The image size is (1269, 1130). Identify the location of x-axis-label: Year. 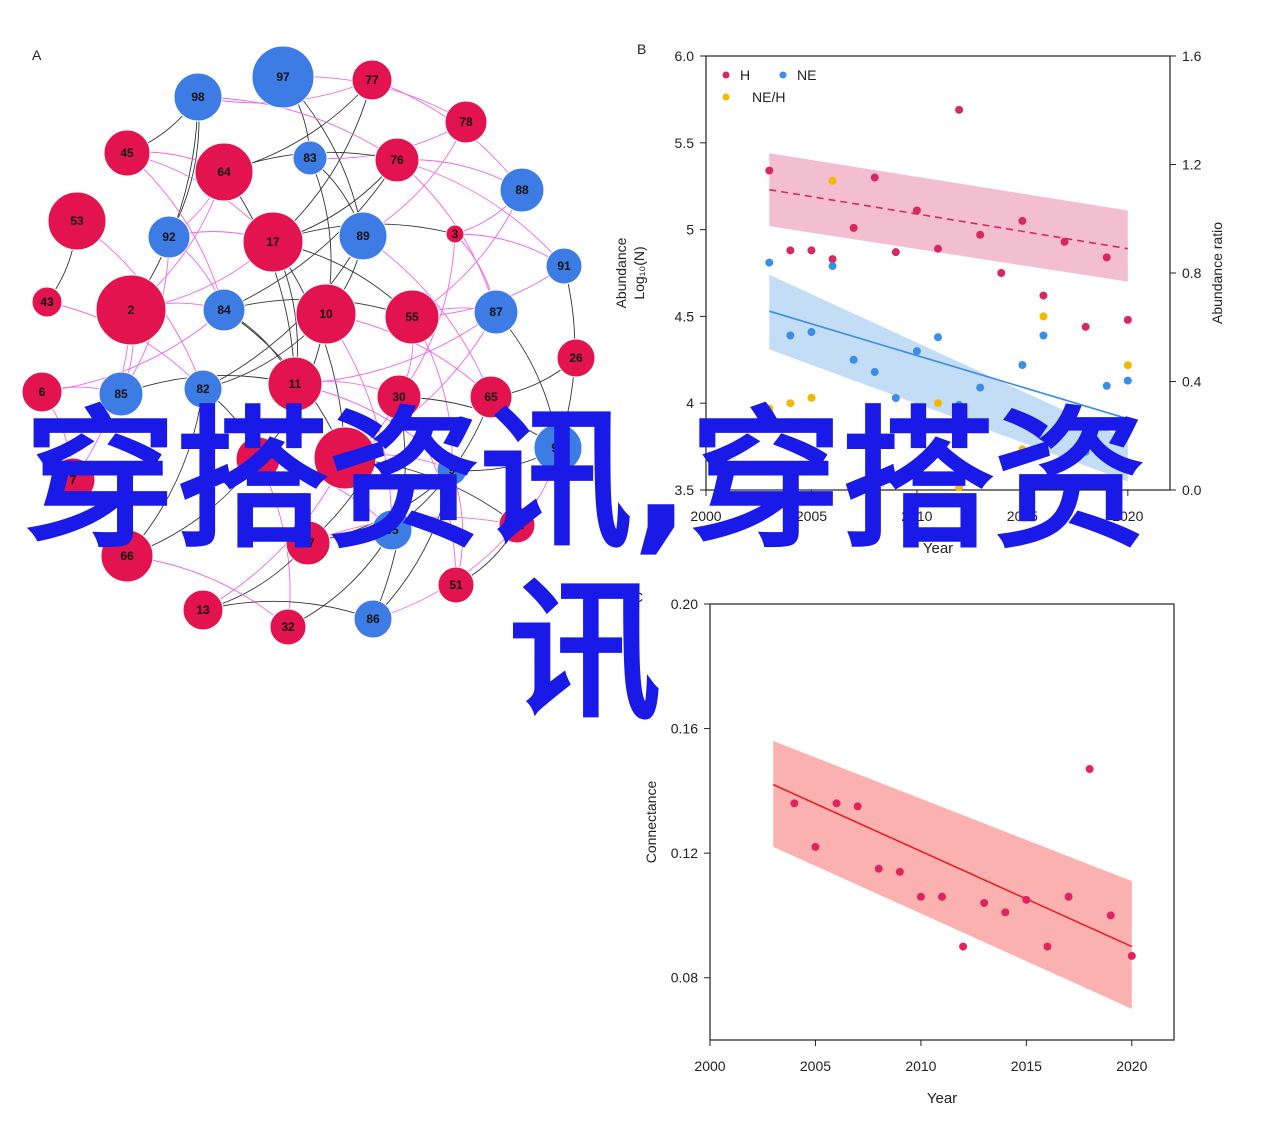
(938, 548).